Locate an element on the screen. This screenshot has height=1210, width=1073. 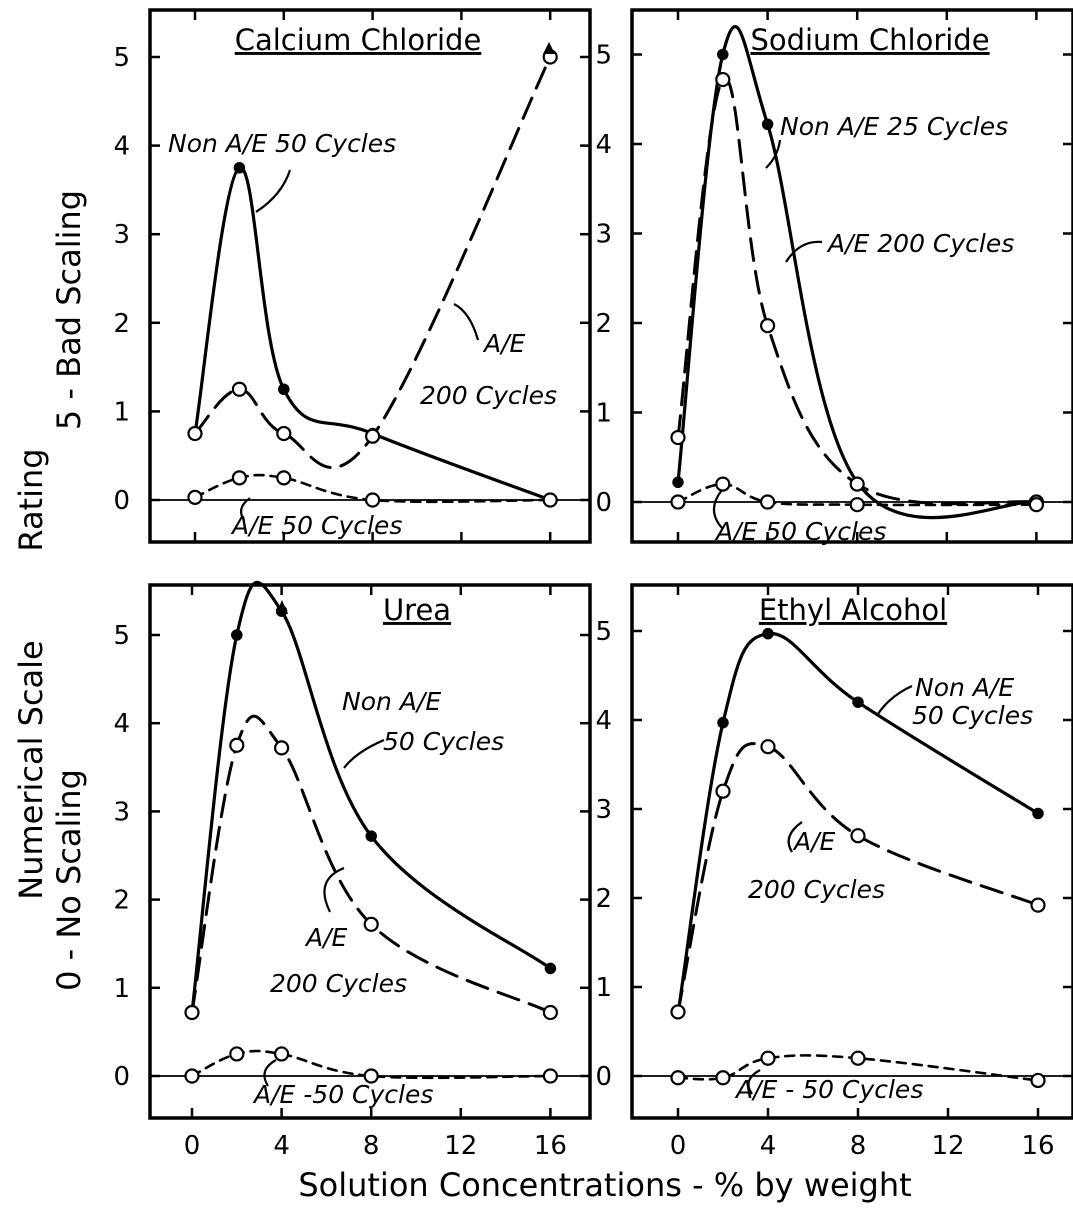
y-axis-title-line-3: Numerical Scale is located at coordinates (31, 769).